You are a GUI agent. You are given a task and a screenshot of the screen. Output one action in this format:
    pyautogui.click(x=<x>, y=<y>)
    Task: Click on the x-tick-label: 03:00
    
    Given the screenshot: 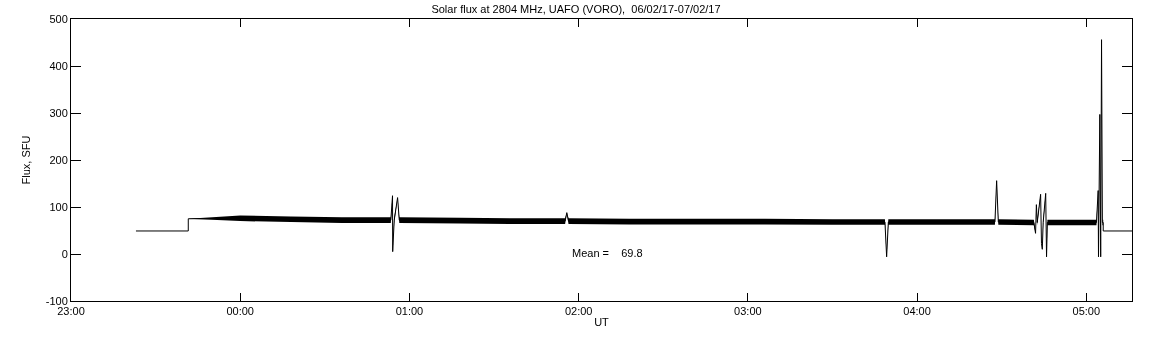 What is the action you would take?
    pyautogui.click(x=748, y=311)
    